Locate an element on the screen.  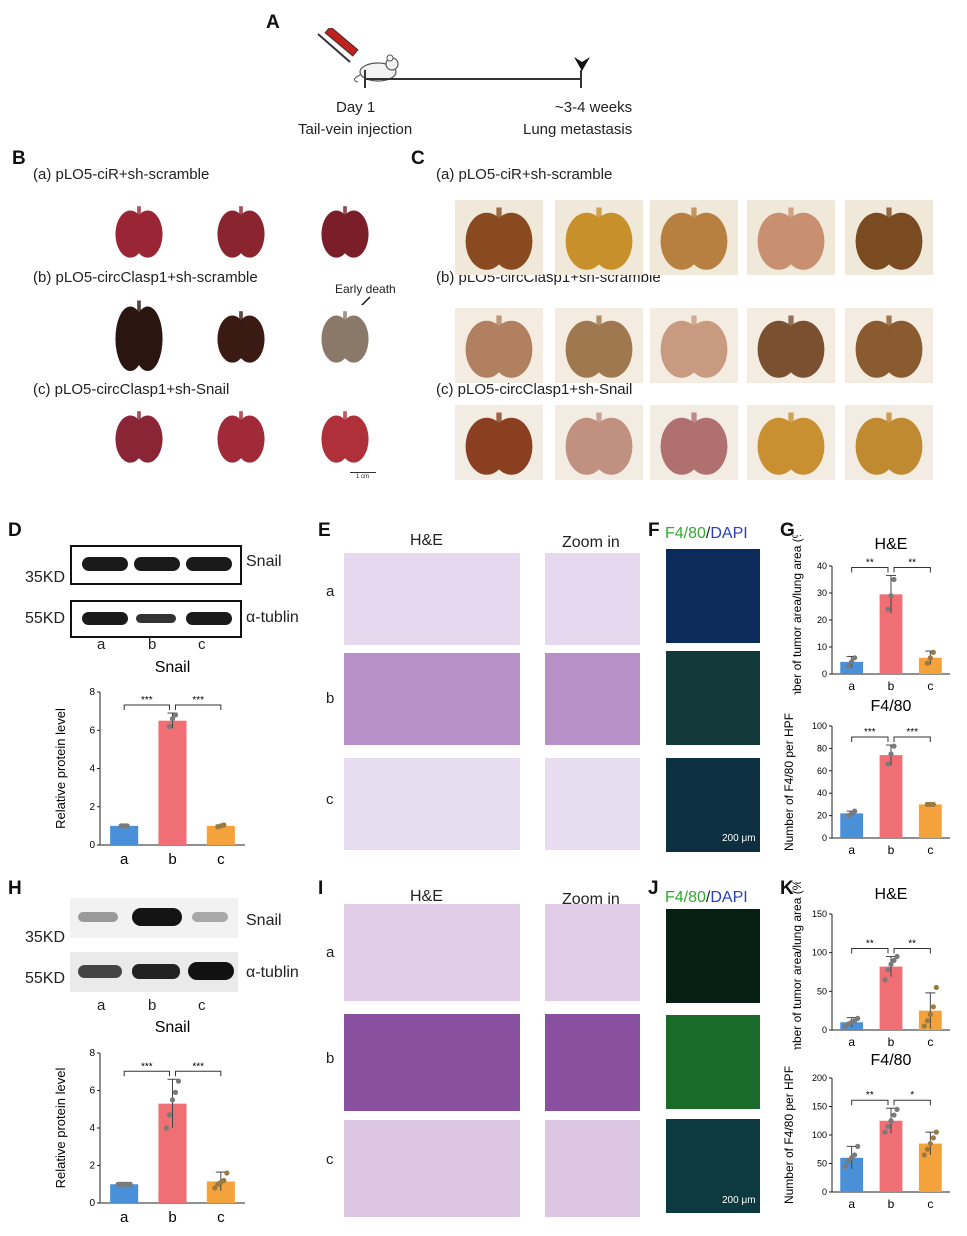
he-row-label: b is located at coordinates (330, 698).